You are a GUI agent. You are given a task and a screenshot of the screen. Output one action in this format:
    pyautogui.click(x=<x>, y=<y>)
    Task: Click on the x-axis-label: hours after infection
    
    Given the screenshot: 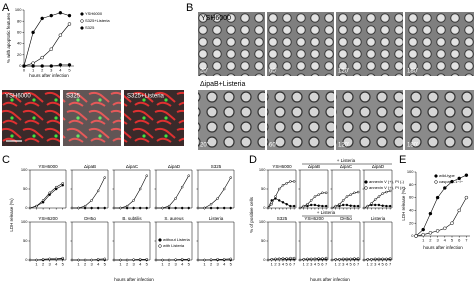 What is the action you would take?
    pyautogui.click(x=330, y=279)
    